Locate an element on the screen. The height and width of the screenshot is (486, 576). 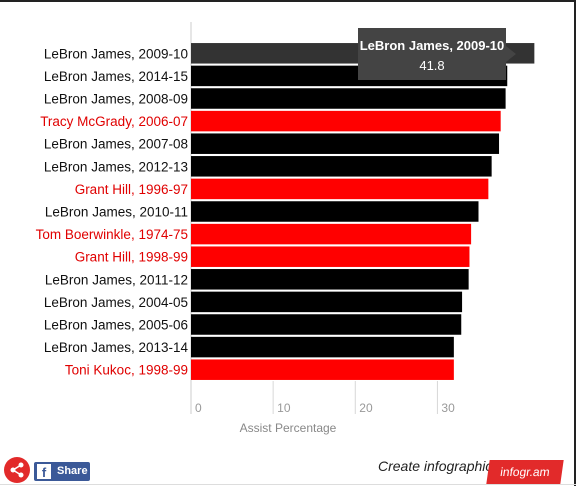
create-infographics-link: Create infographics is located at coordinates (439, 466).